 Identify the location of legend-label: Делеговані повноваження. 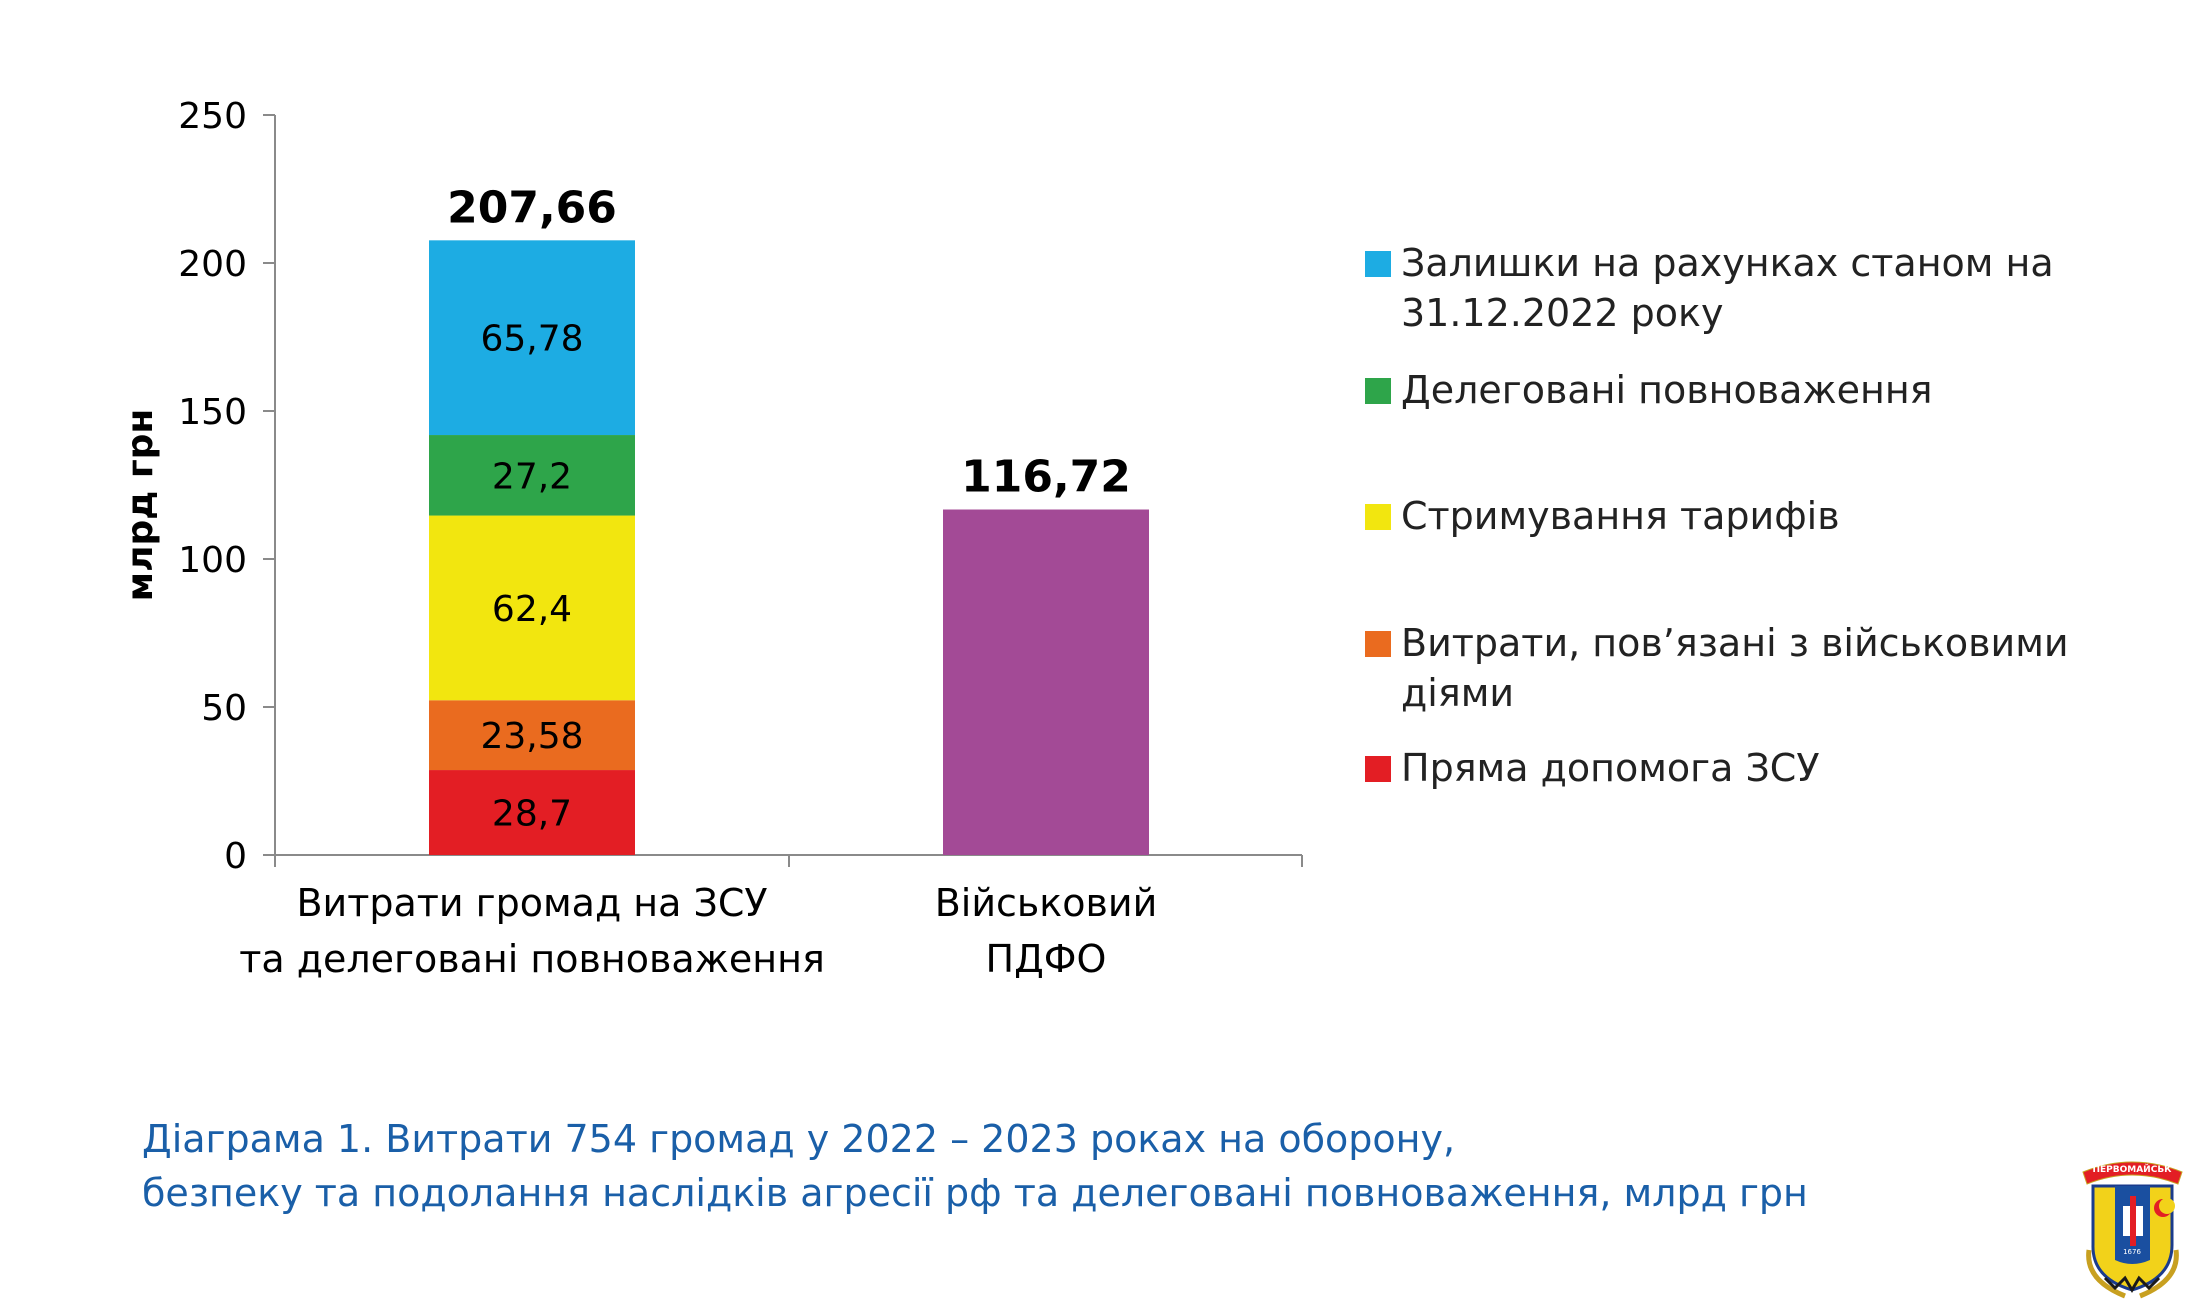
(1781, 390).